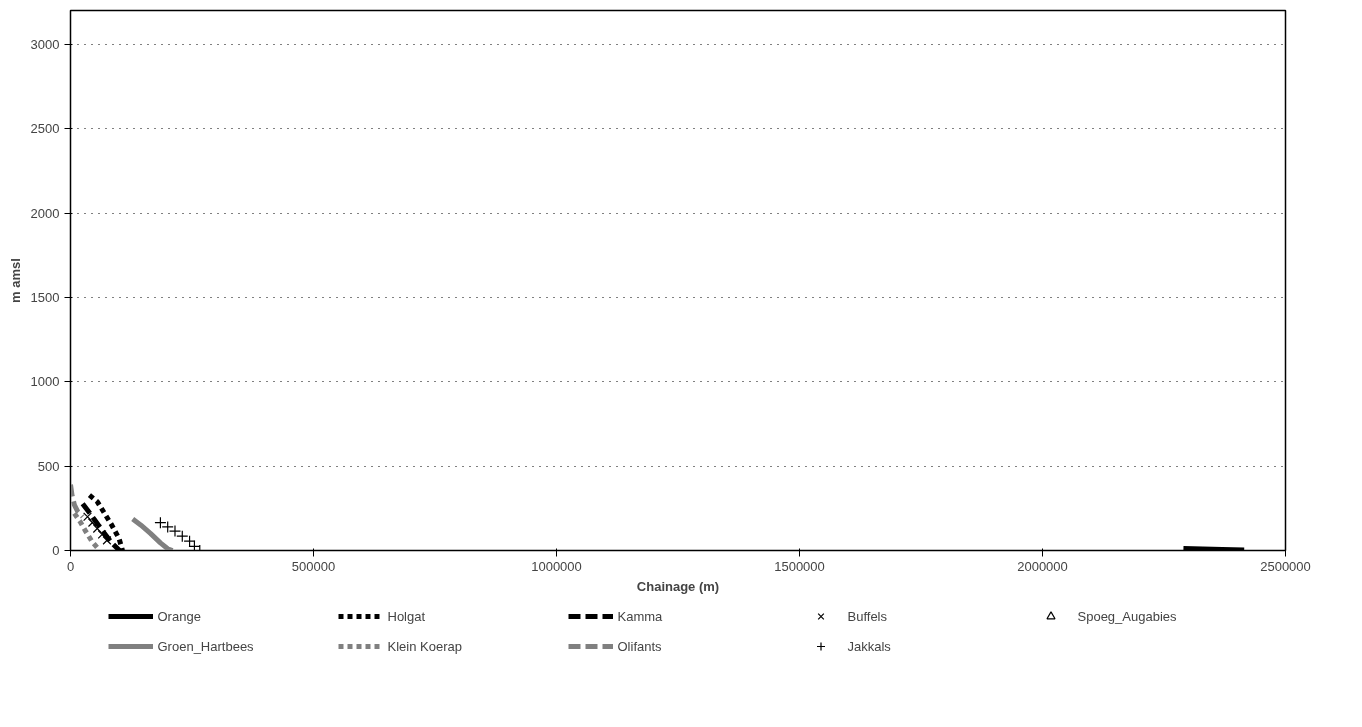  What do you see at coordinates (313, 566) in the screenshot?
I see `x-tick-label: 500000` at bounding box center [313, 566].